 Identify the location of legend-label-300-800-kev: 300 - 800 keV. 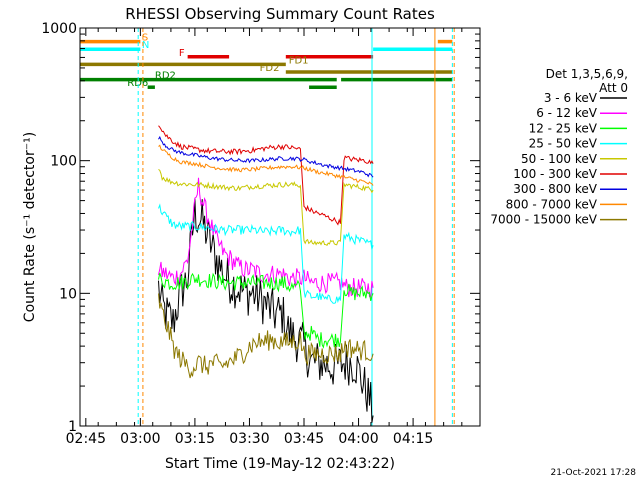
(555, 189).